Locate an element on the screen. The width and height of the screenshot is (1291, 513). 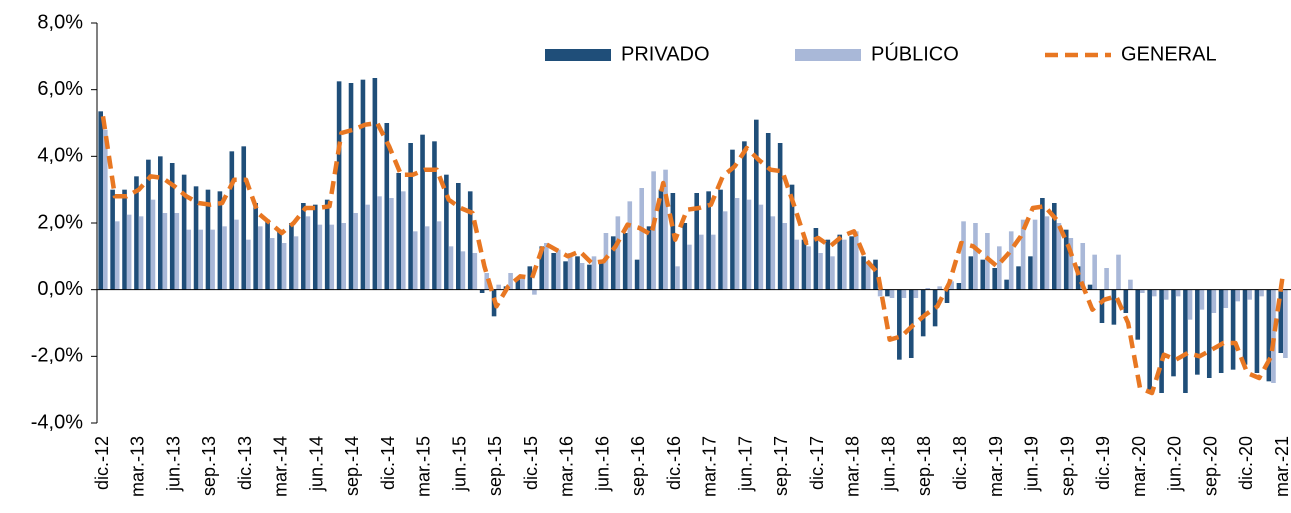
x-tick-label: mar.-16 is located at coordinates (567, 466).